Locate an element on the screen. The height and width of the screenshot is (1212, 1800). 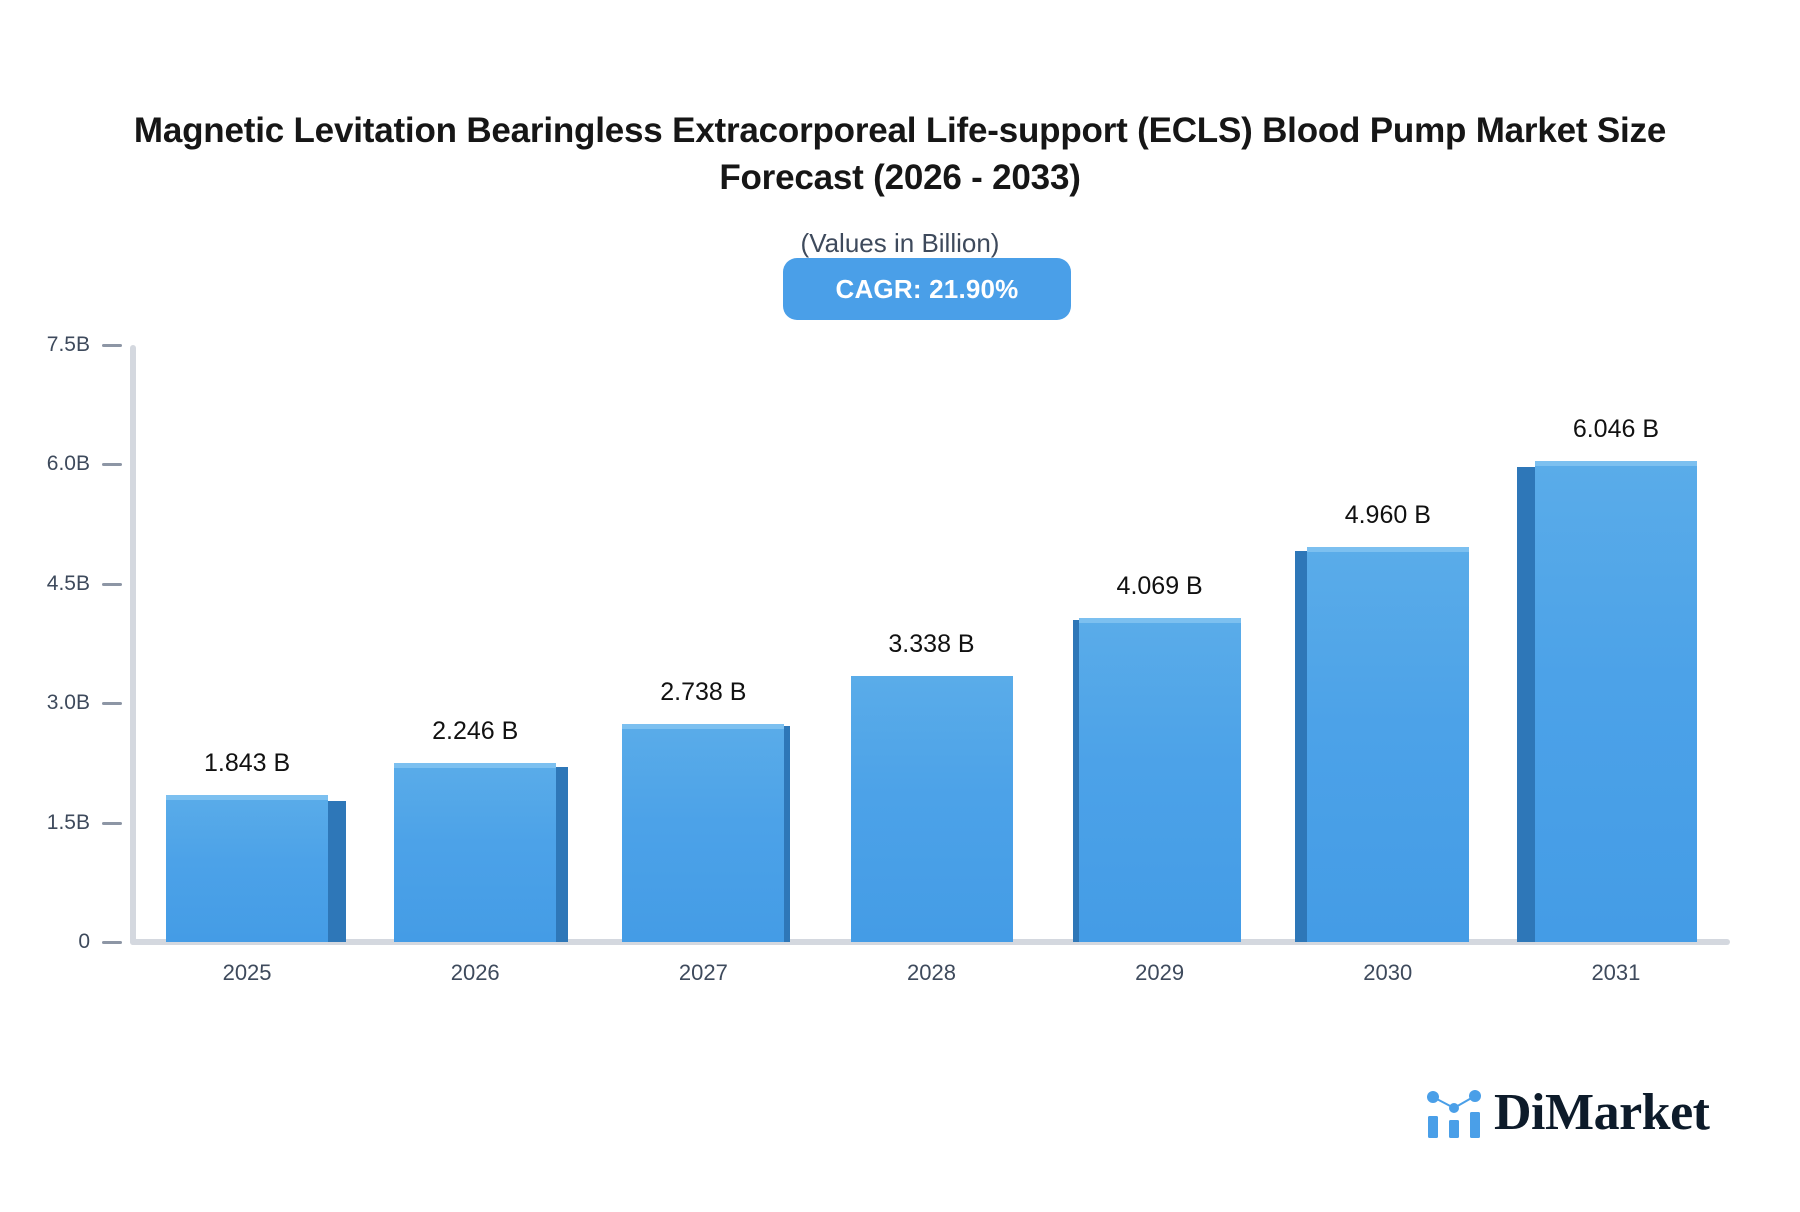
x-axis-tick-label: 2029 is located at coordinates (1160, 972).